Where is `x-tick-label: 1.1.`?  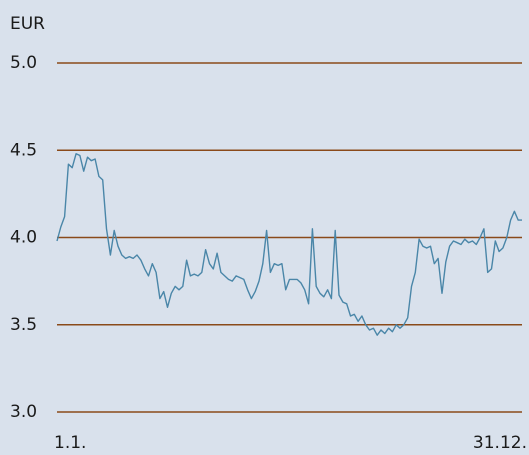 x-tick-label: 1.1. is located at coordinates (70, 443).